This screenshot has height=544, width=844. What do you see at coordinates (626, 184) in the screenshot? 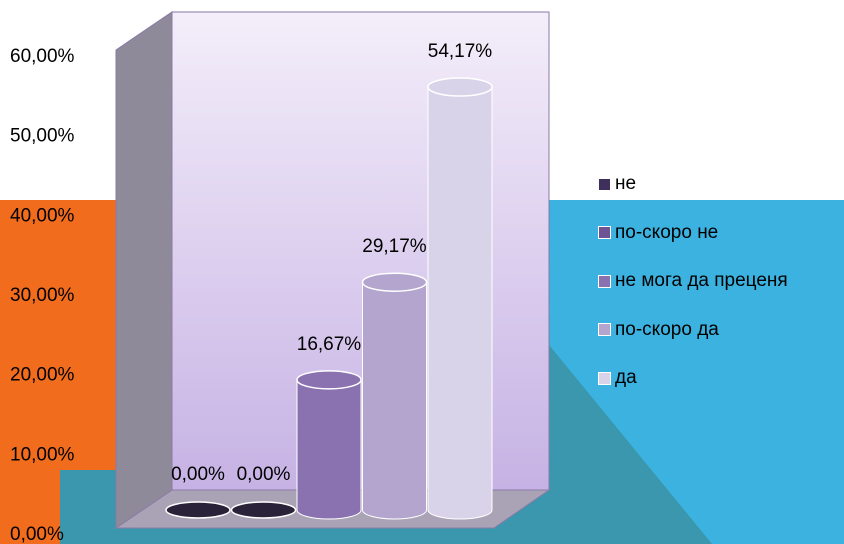
I see `legend-label: не` at bounding box center [626, 184].